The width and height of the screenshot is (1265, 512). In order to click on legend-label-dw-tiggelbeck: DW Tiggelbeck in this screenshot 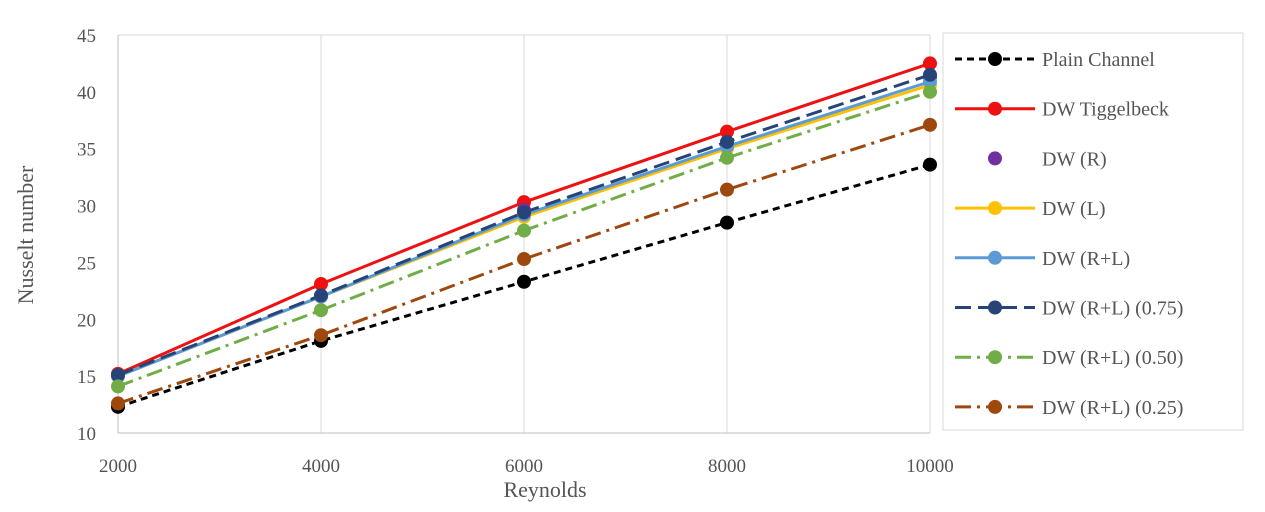, I will do `click(1105, 110)`.